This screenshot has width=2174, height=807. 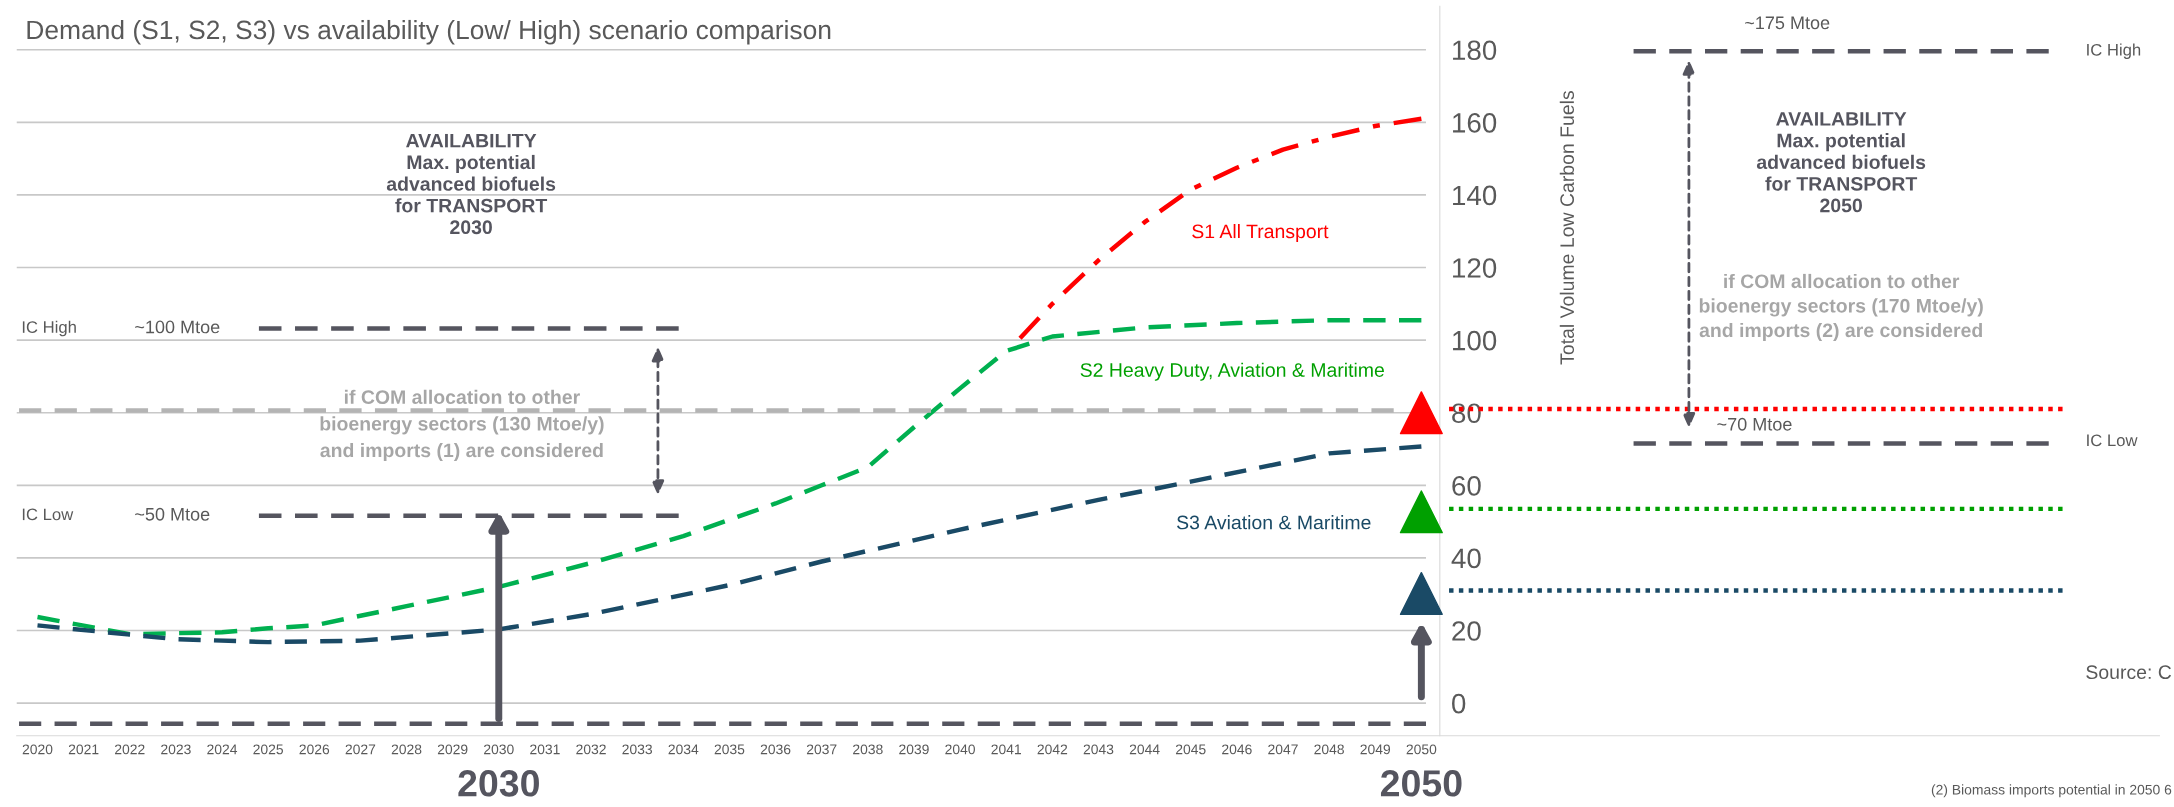 I want to click on y-tick-label: 100, so click(x=1475, y=340).